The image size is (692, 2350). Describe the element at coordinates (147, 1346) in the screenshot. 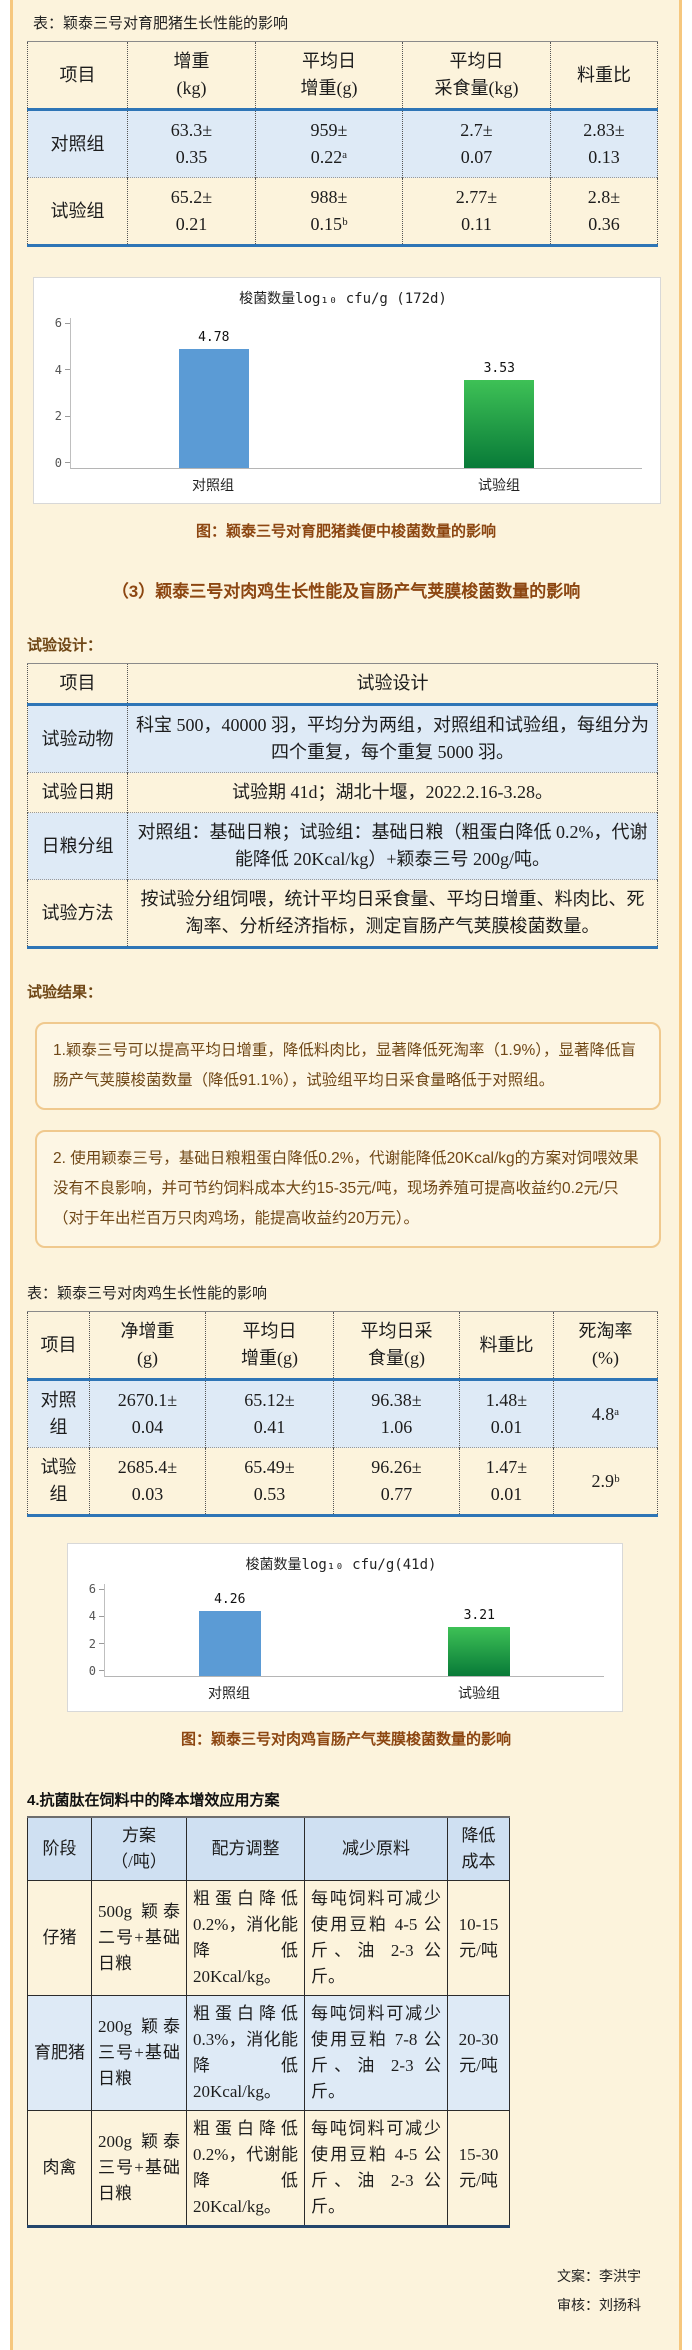

I see `table3-header-net-gain: 净增重 (g)` at that location.